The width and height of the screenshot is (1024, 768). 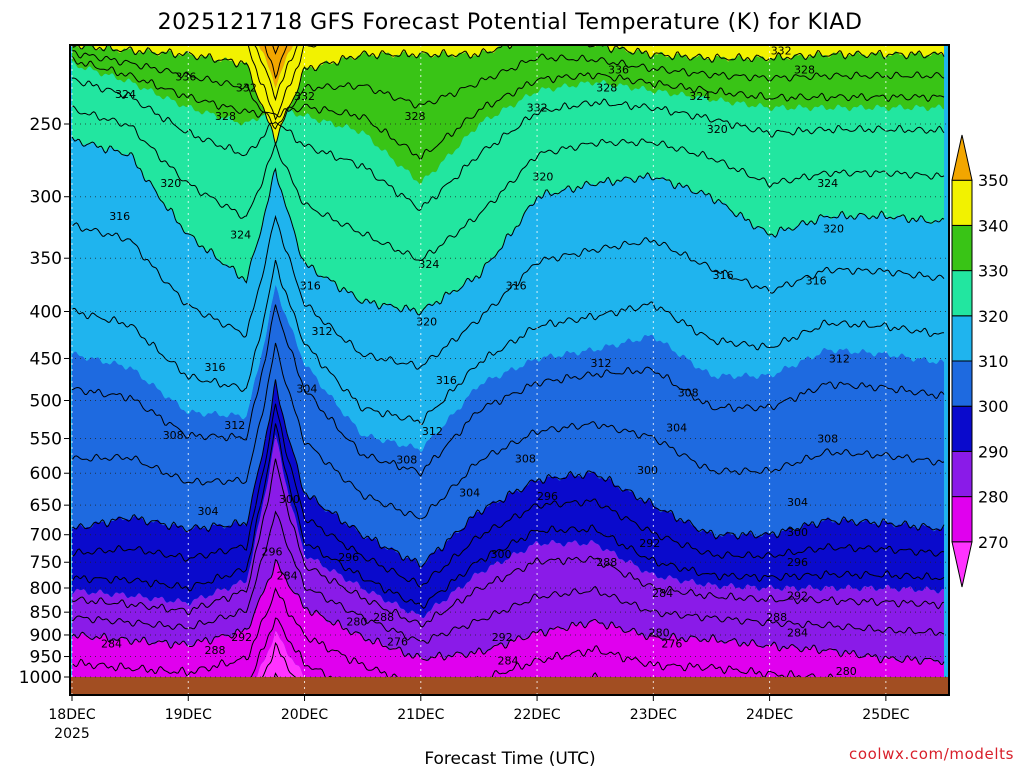 I want to click on x-tick-label-23DEC: 23DEC, so click(x=653, y=715).